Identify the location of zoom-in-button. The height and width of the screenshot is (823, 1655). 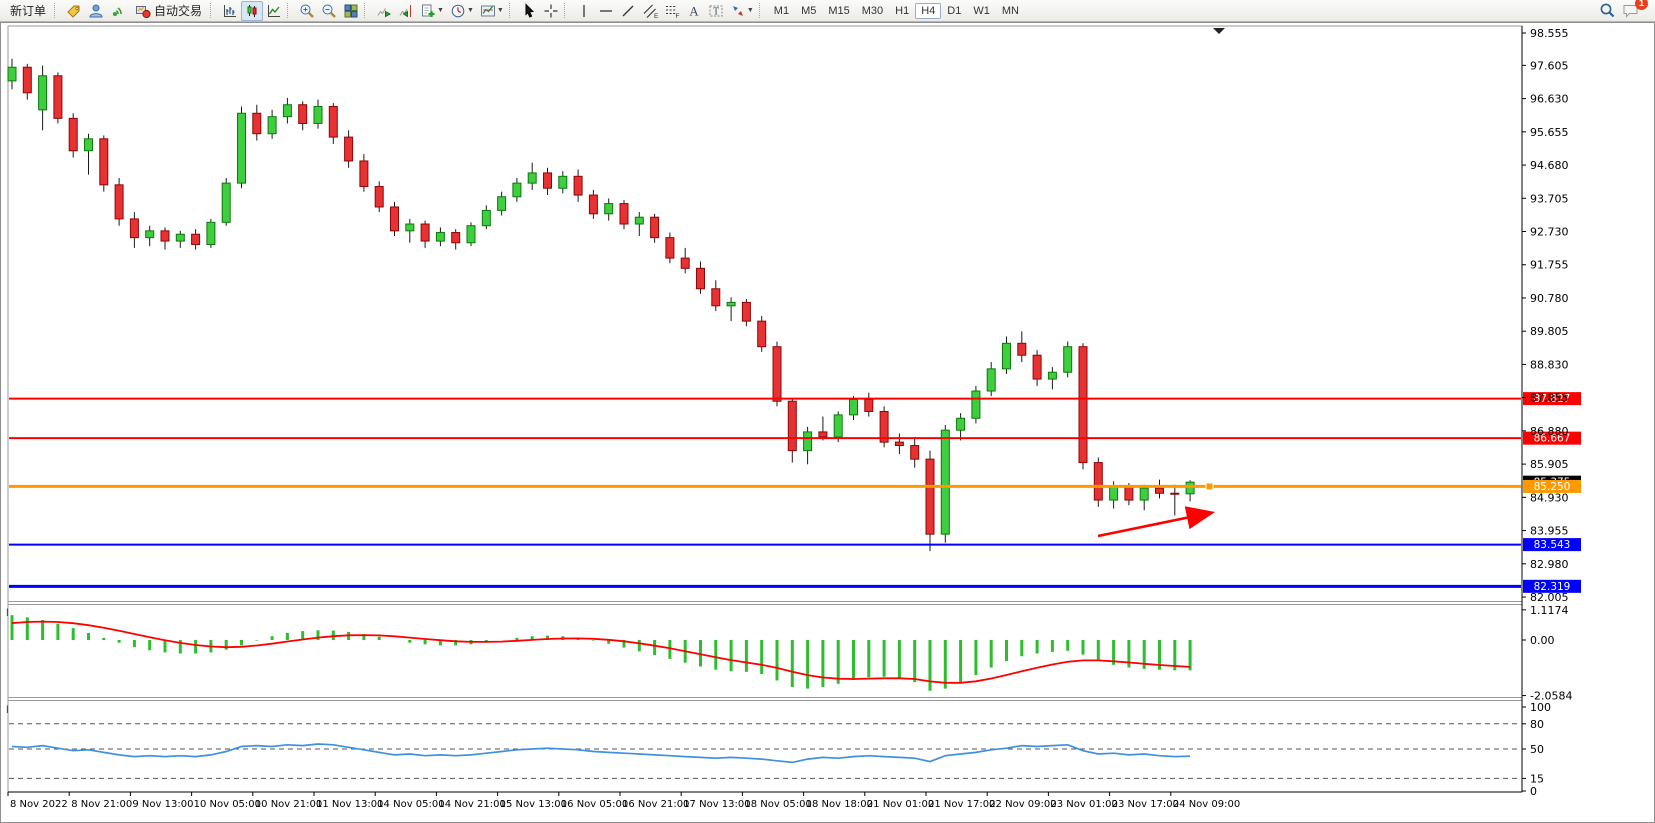
(307, 11).